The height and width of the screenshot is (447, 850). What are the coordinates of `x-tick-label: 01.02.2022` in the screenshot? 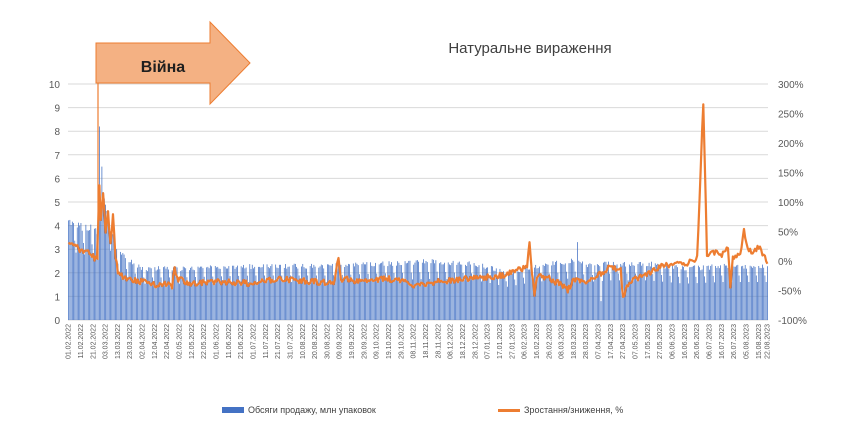 It's located at (69, 341).